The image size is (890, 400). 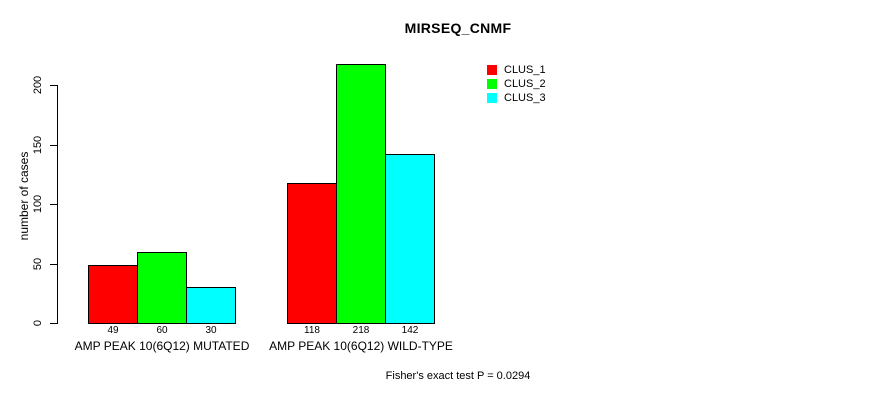 I want to click on y-axis-tick-label: 150, so click(x=38, y=145).